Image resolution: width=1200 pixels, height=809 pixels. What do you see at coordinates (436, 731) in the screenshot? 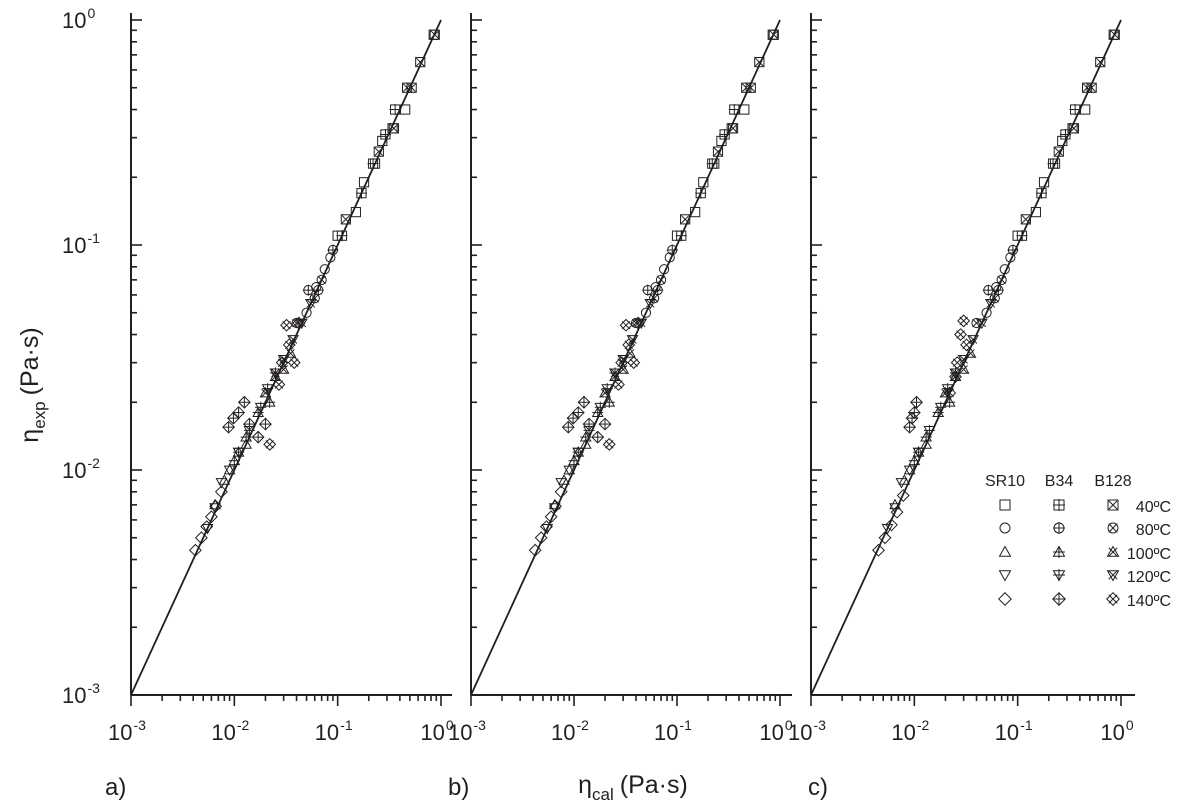
I see `x-tick-label: 10⁰` at bounding box center [436, 731].